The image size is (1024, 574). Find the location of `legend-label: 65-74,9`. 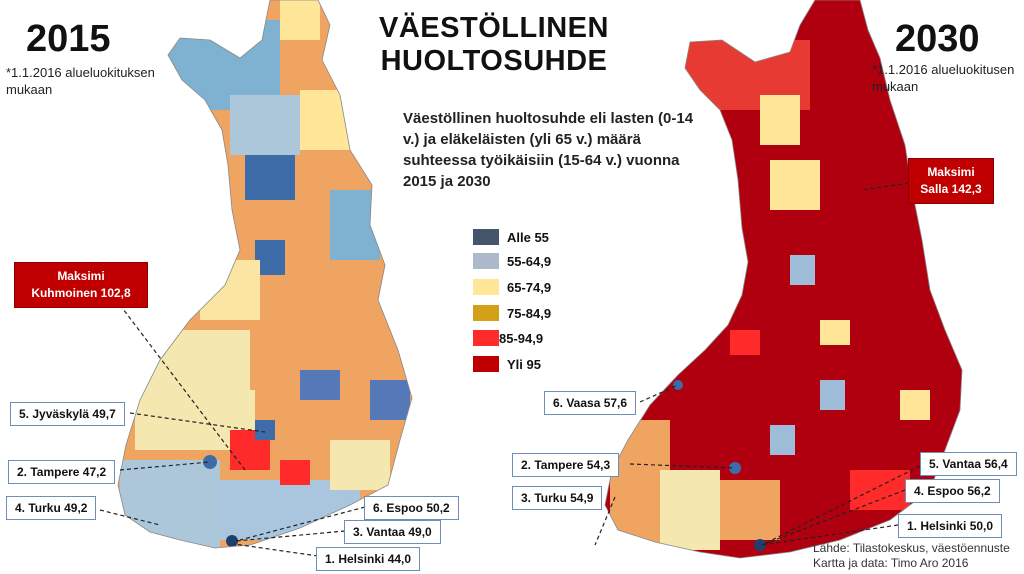

legend-label: 65-74,9 is located at coordinates (529, 287).